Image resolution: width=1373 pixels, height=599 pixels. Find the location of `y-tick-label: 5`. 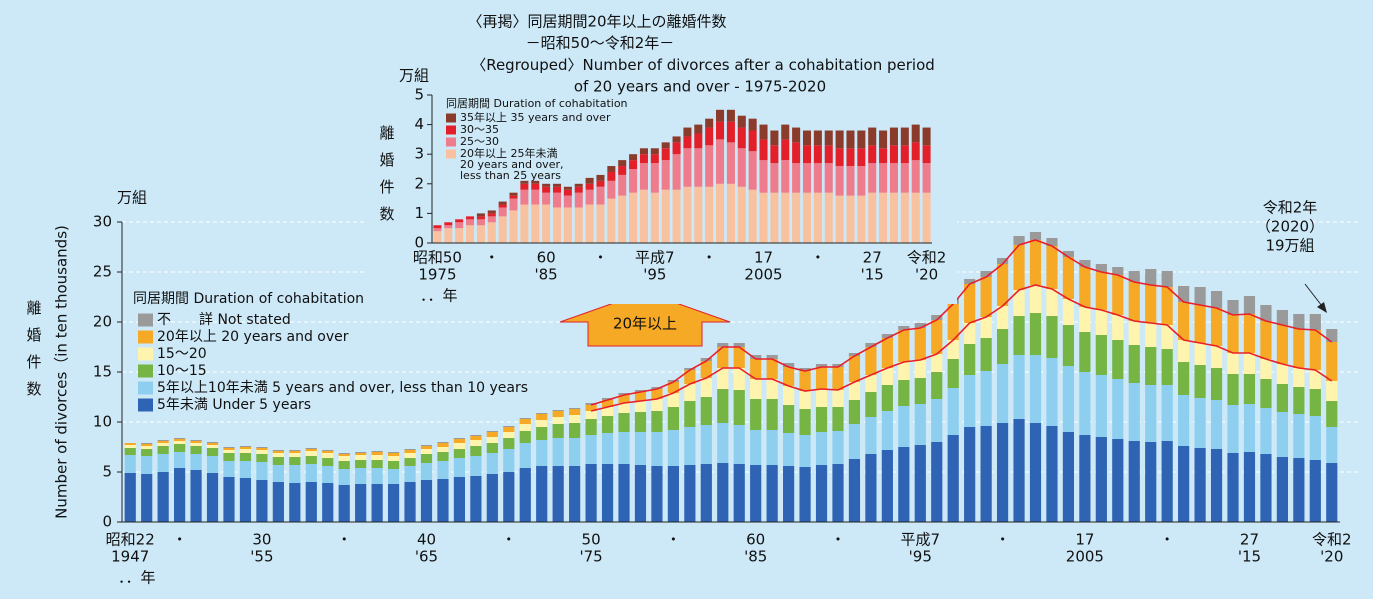

y-tick-label: 5 is located at coordinates (419, 95).